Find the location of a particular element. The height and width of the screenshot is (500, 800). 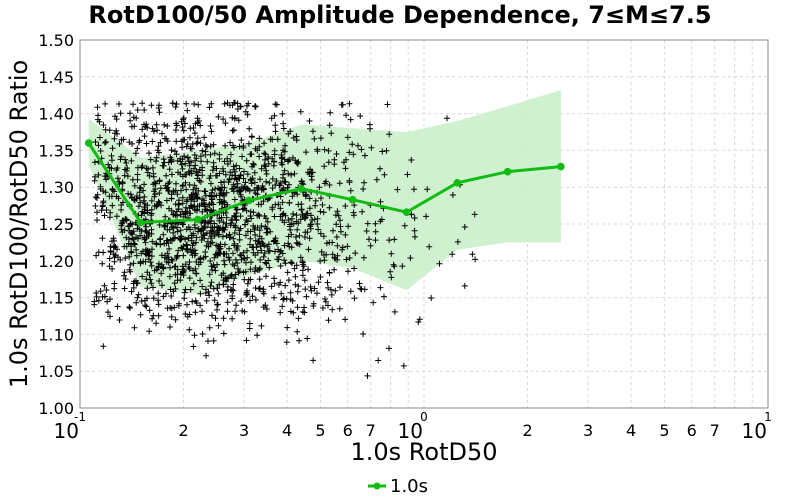

y-tick-label: 1.10 is located at coordinates (56, 334).